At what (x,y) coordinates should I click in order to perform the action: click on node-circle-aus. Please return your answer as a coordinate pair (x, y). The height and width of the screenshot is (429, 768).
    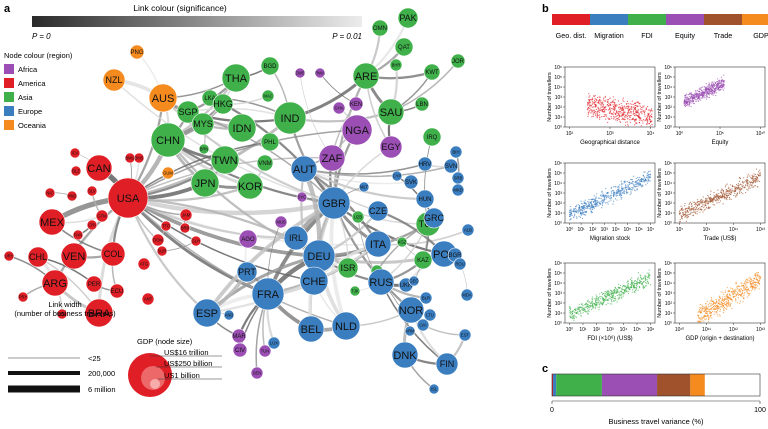
    Looking at the image, I should click on (163, 98).